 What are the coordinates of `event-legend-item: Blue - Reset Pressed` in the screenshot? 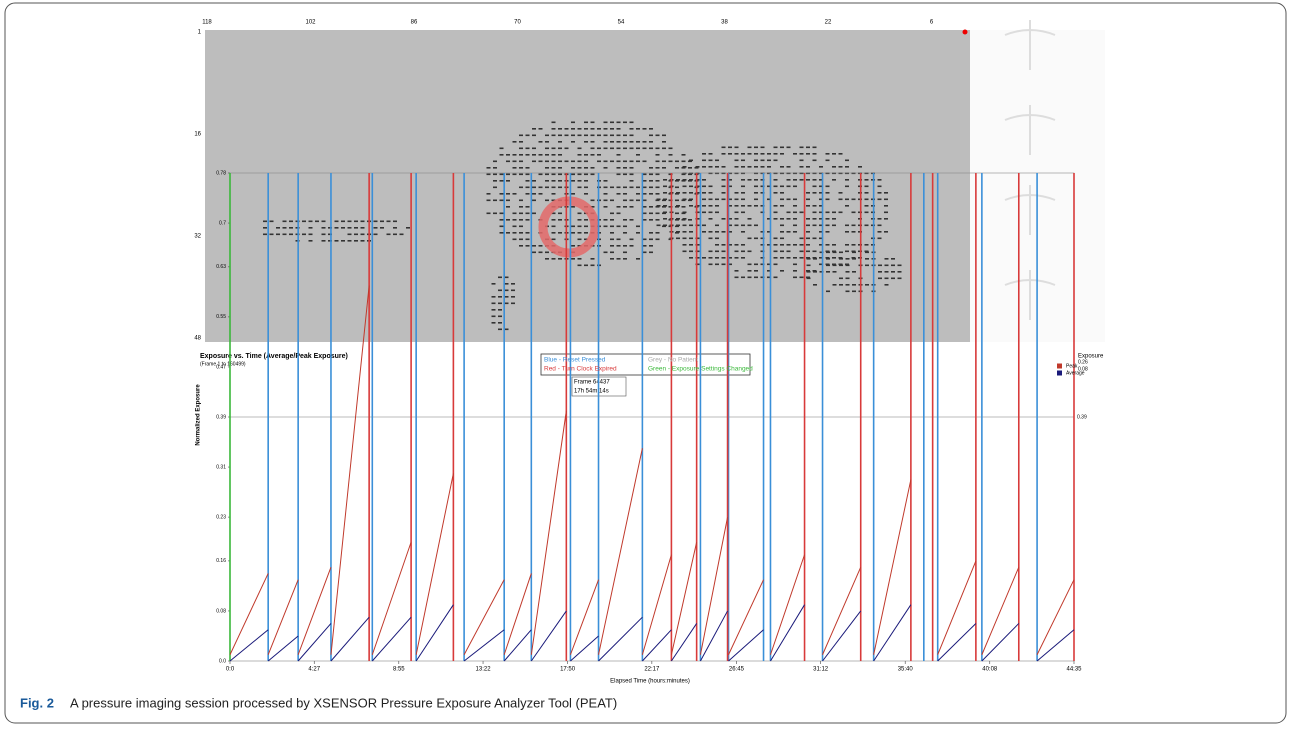 It's located at (575, 360).